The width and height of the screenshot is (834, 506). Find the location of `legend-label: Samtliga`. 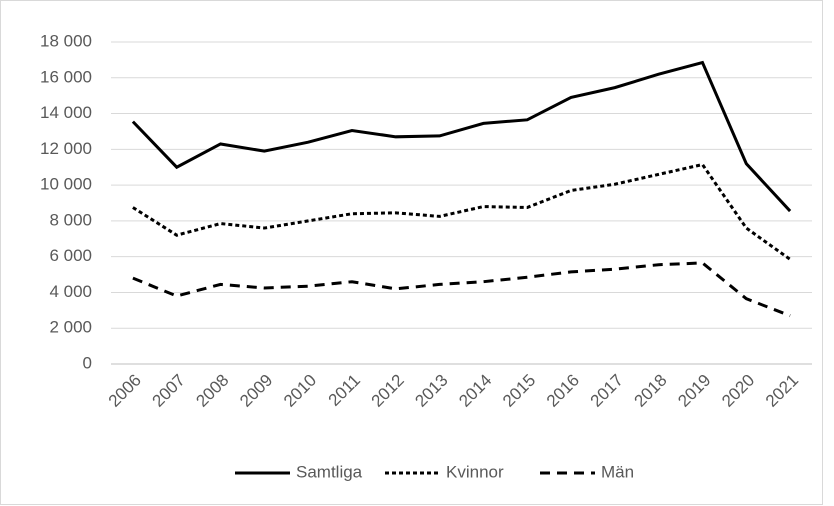

legend-label: Samtliga is located at coordinates (329, 471).